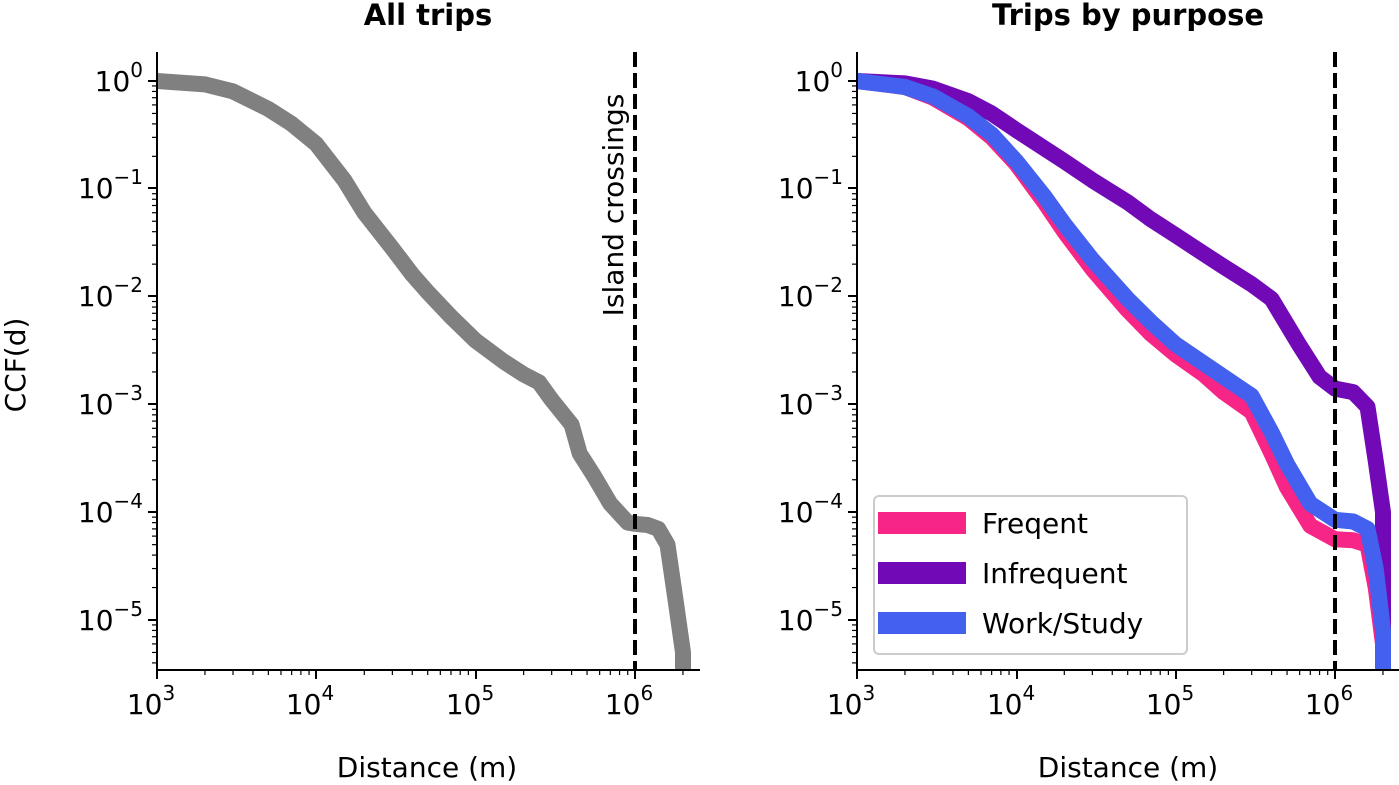 The image size is (1399, 785). I want to click on legend-entry-freqent: Freqent, so click(983, 523).